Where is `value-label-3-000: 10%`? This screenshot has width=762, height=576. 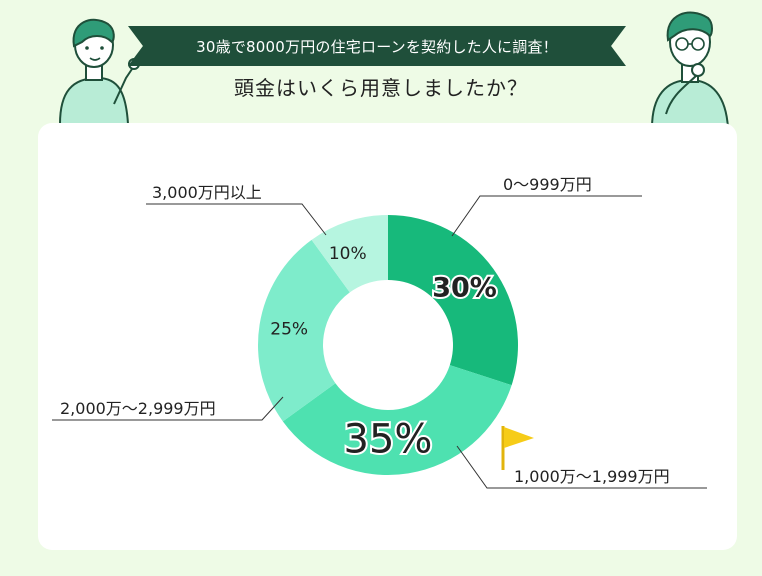 value-label-3-000: 10% is located at coordinates (348, 254).